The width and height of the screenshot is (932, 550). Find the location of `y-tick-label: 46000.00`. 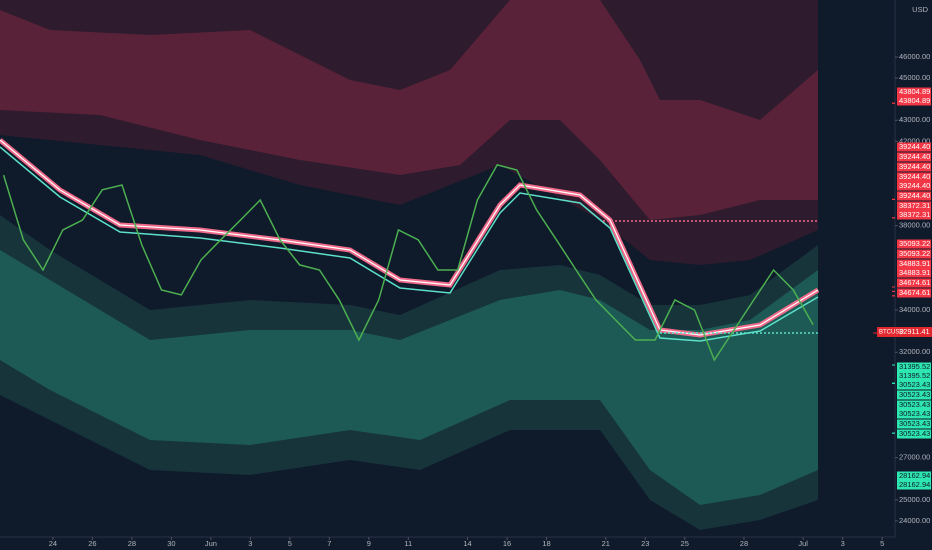

y-tick-label: 46000.00 is located at coordinates (914, 56).